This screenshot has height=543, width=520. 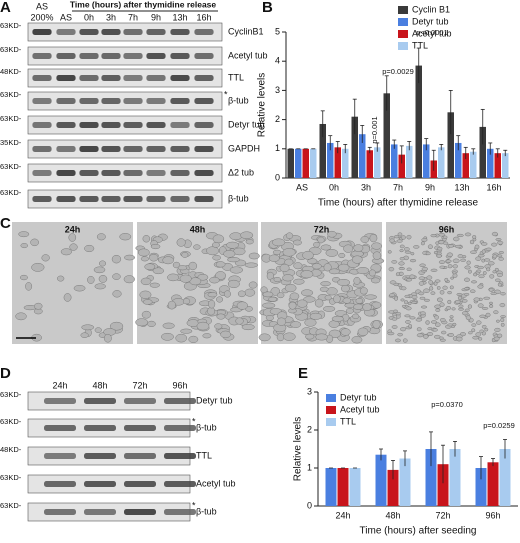 What do you see at coordinates (342, 515) in the screenshot?
I see `x-tick-label: 24h` at bounding box center [342, 515].